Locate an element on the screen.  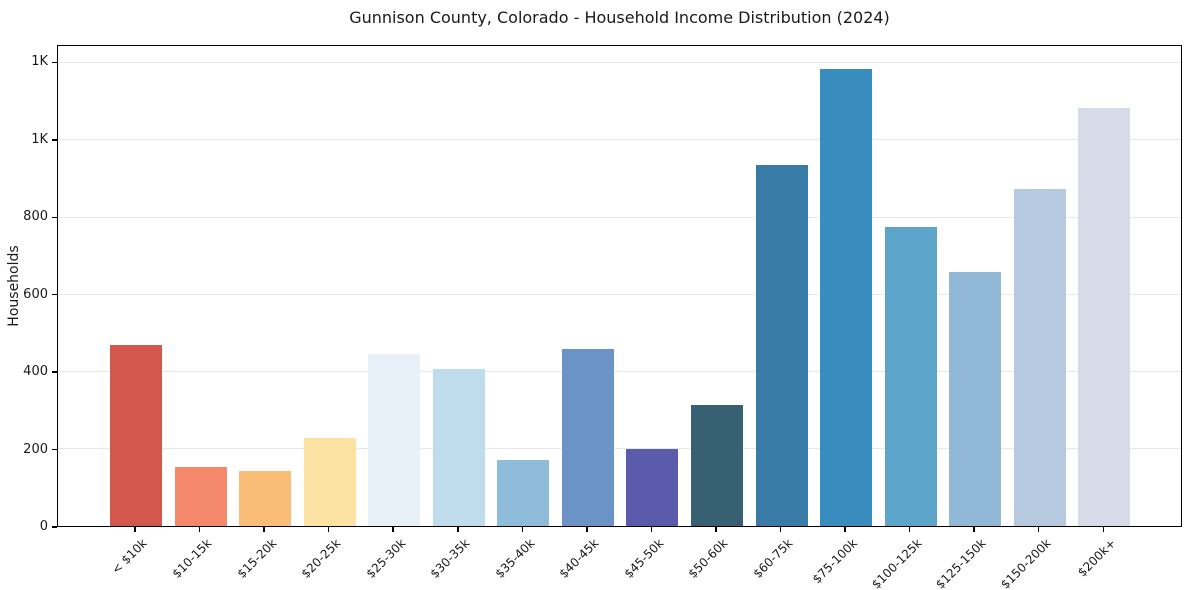
bar-$40-45k is located at coordinates (587, 437).